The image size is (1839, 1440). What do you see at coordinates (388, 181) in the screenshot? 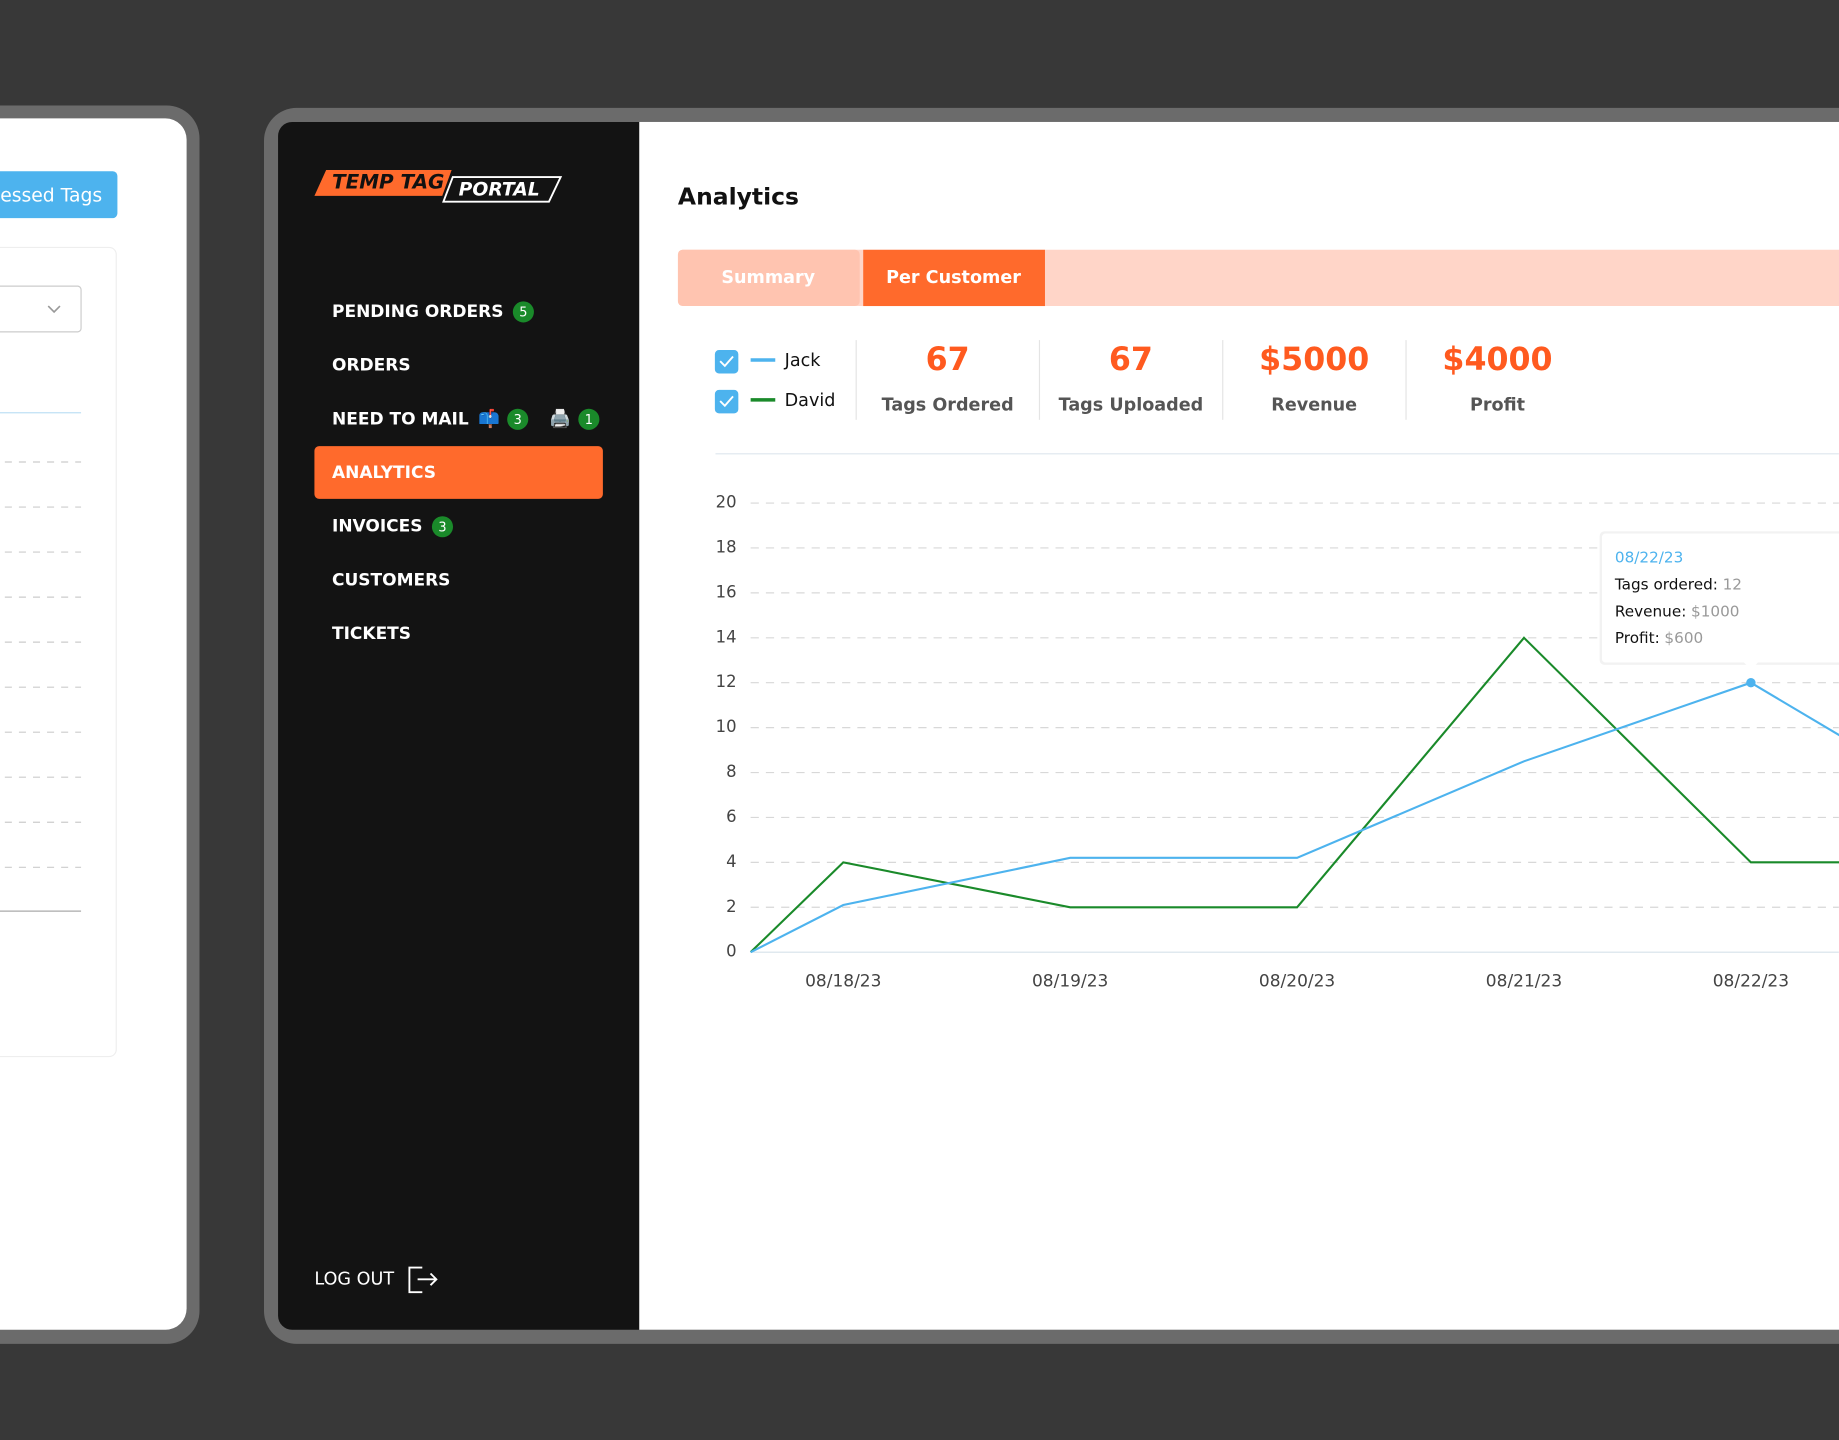
I see `logo-left: TEMP TAG` at bounding box center [388, 181].